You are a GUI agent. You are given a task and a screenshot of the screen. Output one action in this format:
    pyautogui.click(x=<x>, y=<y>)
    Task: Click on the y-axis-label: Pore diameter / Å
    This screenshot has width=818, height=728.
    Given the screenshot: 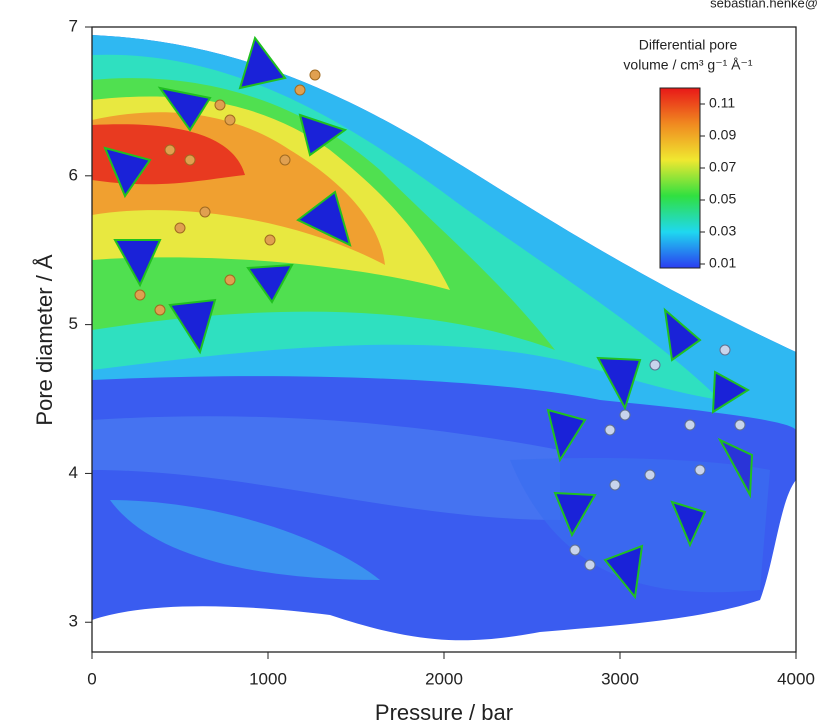 What is the action you would take?
    pyautogui.click(x=44, y=340)
    